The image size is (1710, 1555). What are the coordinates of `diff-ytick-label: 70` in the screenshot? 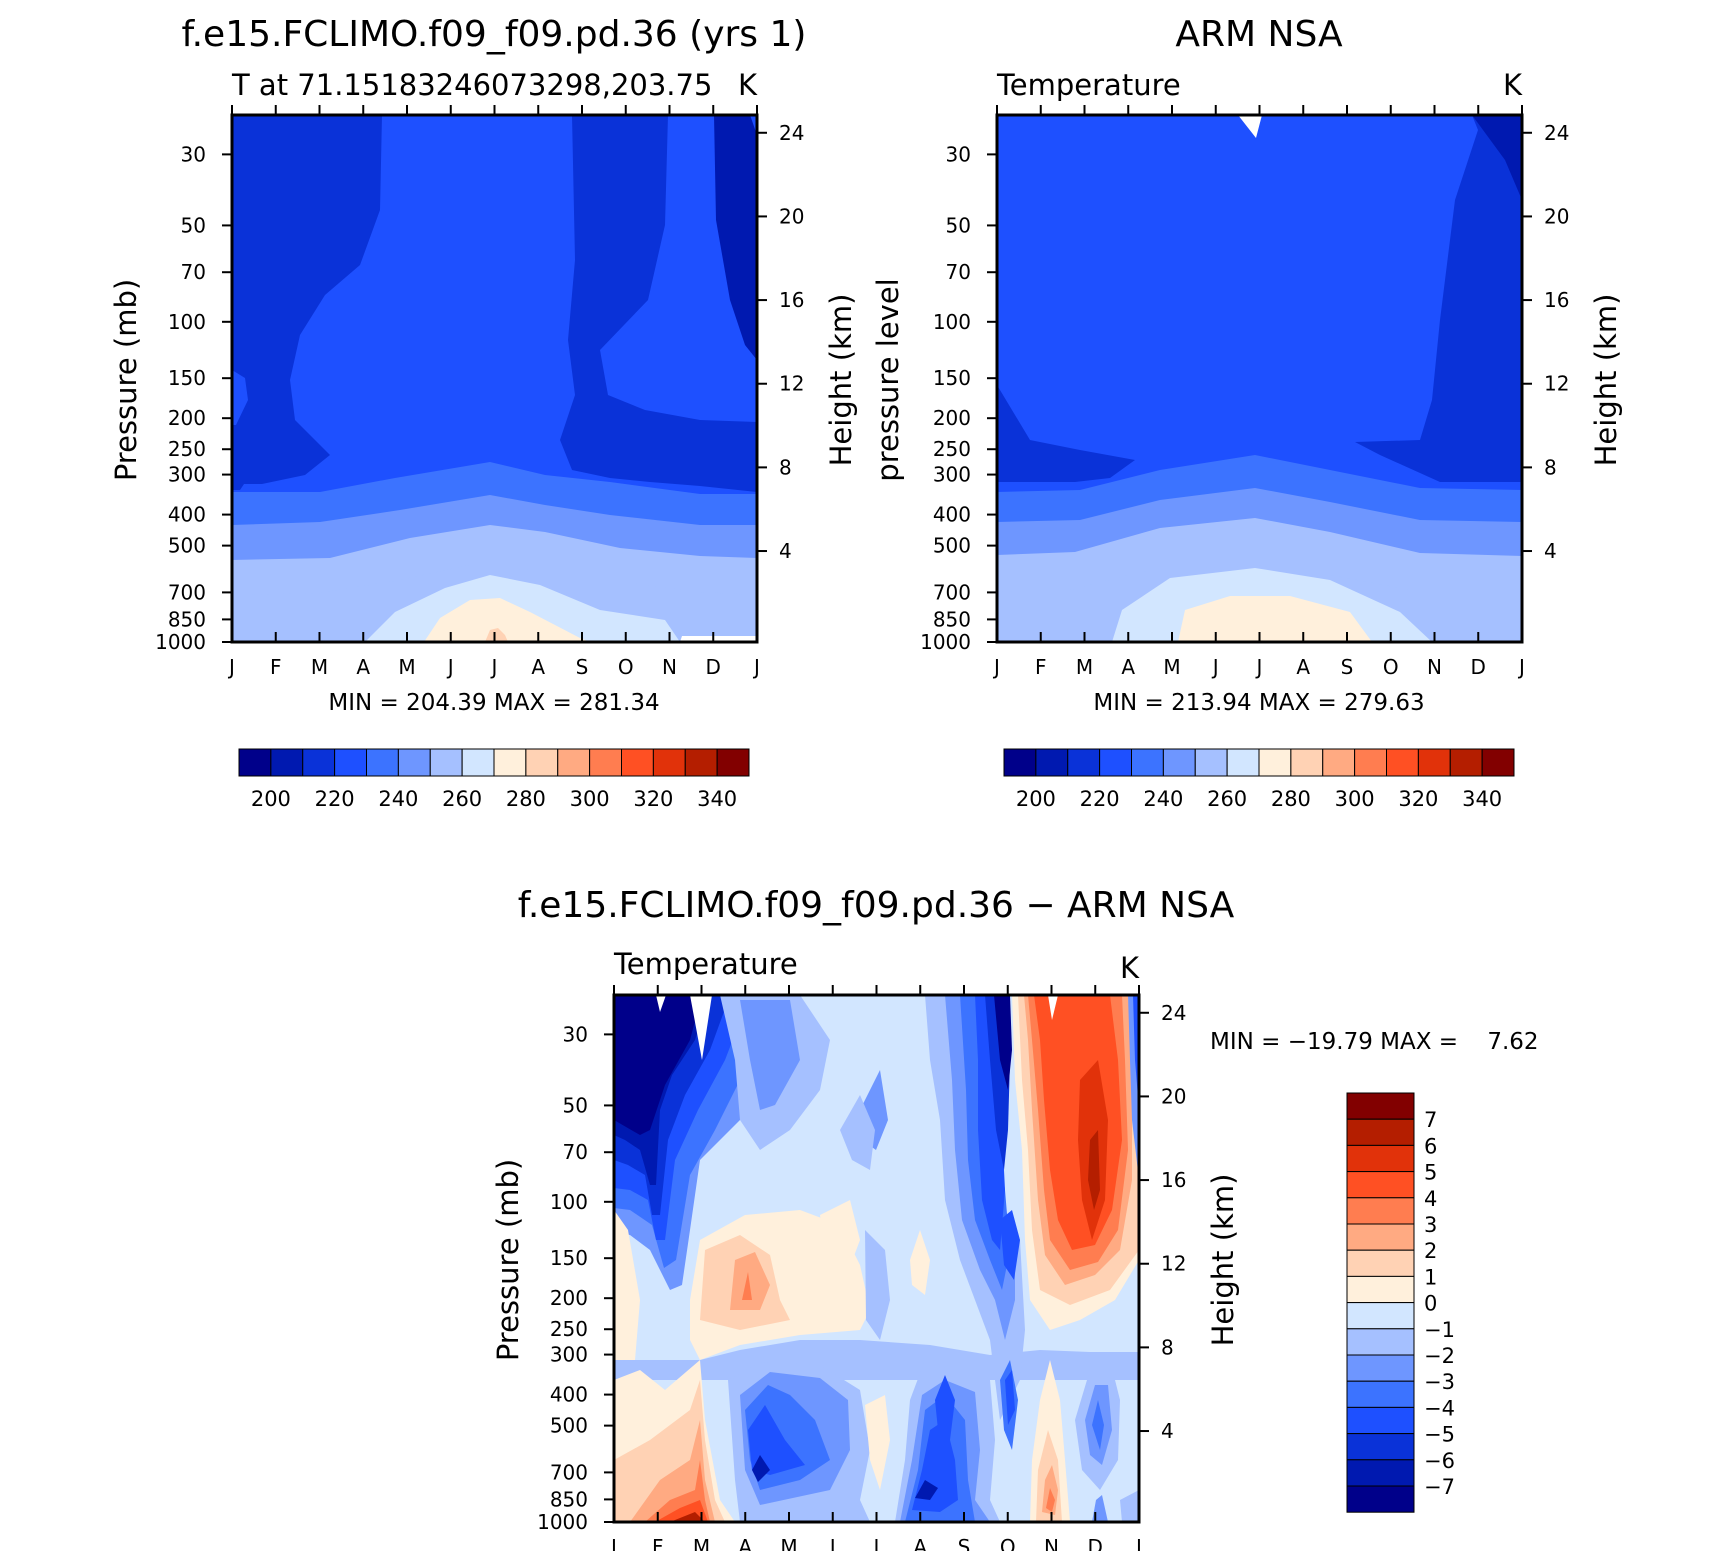 It's located at (575, 1152).